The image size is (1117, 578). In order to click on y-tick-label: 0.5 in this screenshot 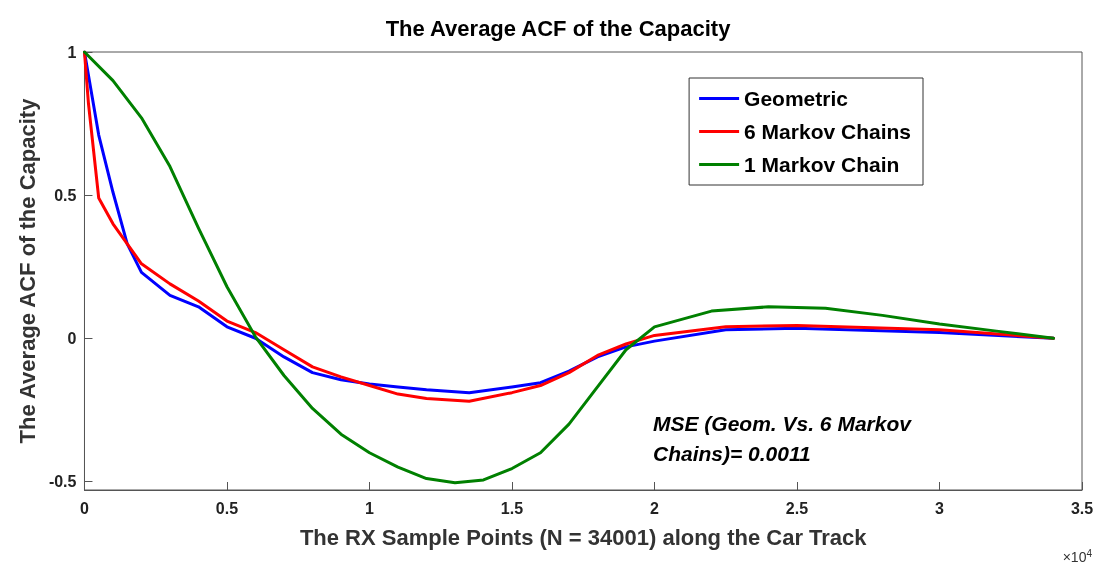, I will do `click(65, 195)`.